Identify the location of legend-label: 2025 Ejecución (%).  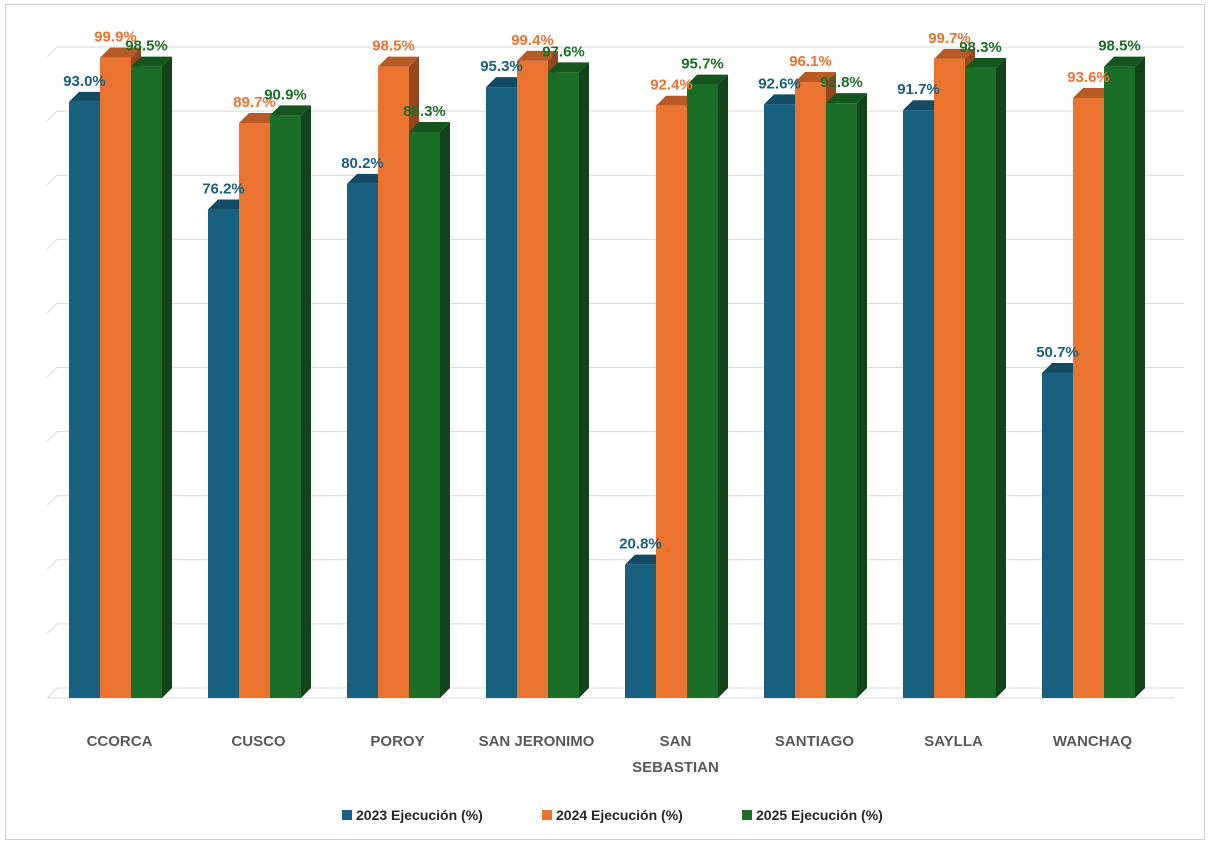
(819, 815).